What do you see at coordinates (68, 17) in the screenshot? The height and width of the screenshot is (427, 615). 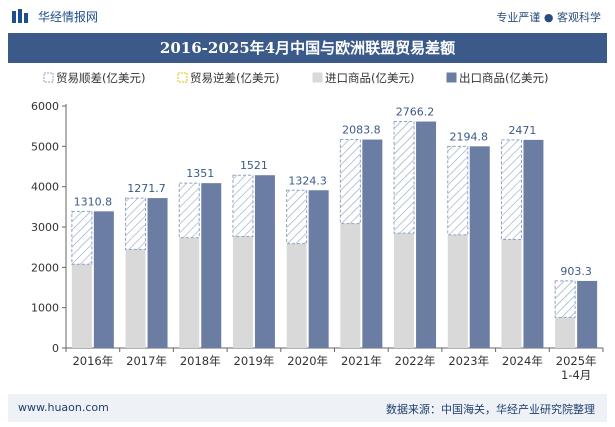 I see `brand-name: 华经情报网` at bounding box center [68, 17].